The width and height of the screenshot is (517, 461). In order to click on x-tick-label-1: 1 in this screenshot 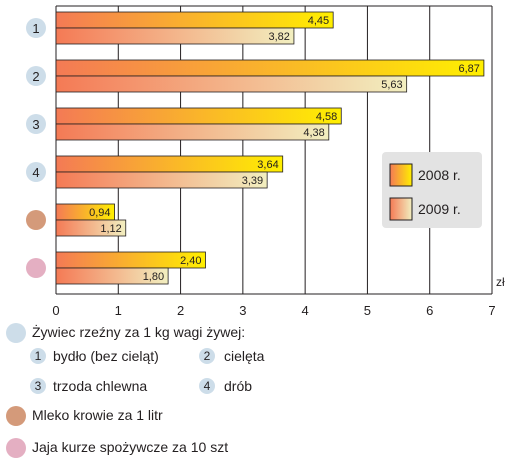, I will do `click(118, 310)`.